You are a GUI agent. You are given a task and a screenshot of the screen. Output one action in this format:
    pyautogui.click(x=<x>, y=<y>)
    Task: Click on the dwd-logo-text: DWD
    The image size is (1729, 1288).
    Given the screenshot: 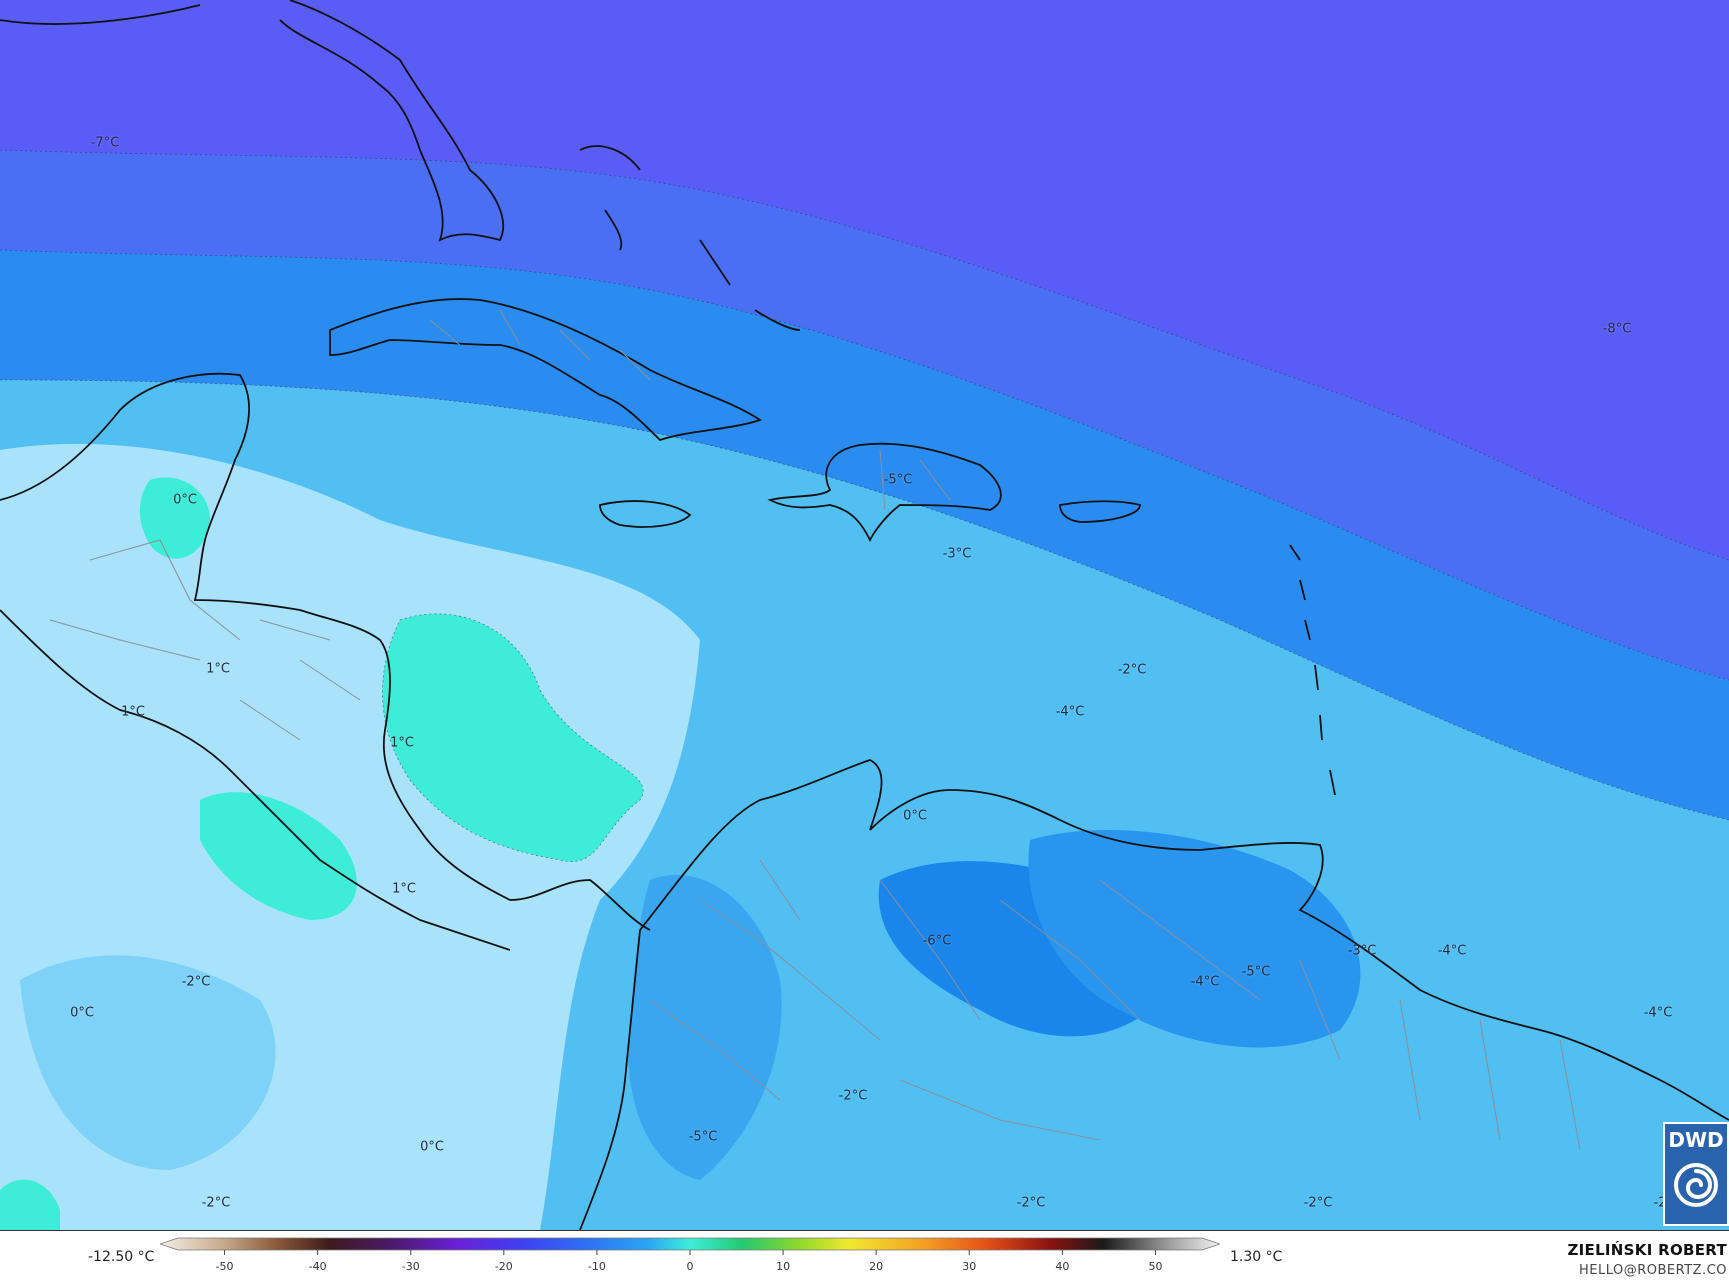 What is the action you would take?
    pyautogui.click(x=1696, y=1140)
    